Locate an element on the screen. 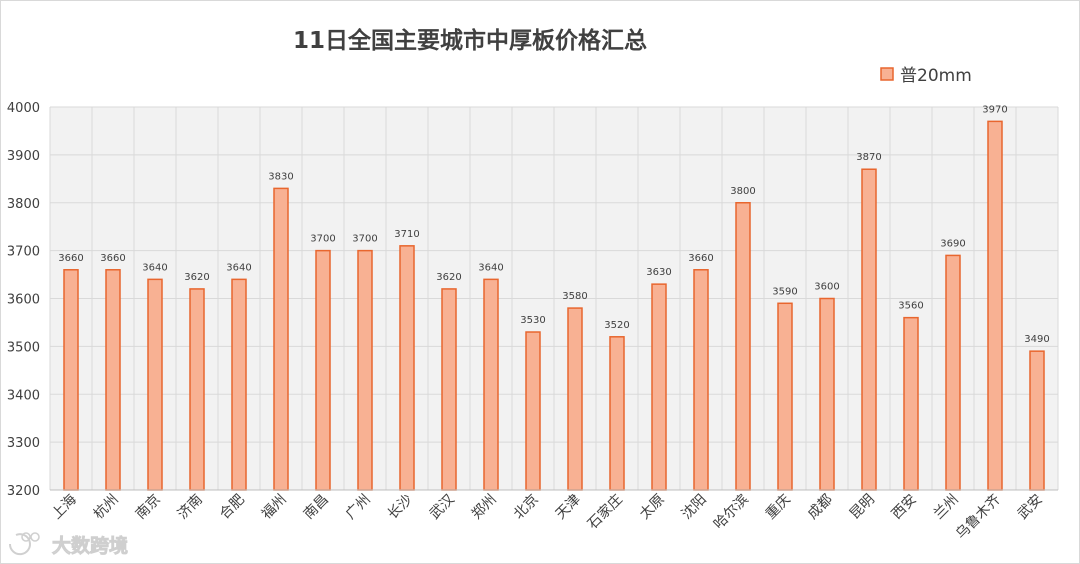  bar-昆明 is located at coordinates (869, 329).